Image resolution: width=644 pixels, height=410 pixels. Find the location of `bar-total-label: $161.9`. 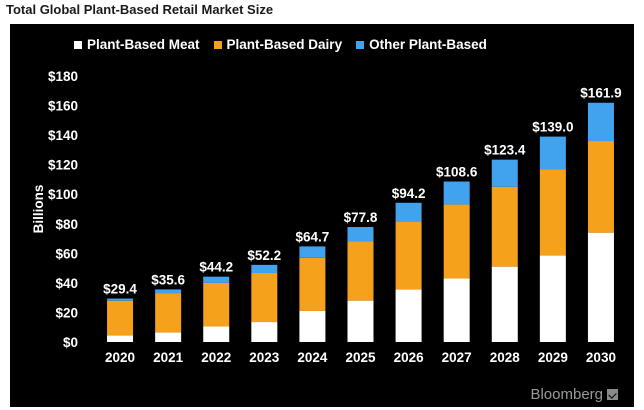

bar-total-label: $161.9 is located at coordinates (600, 93).